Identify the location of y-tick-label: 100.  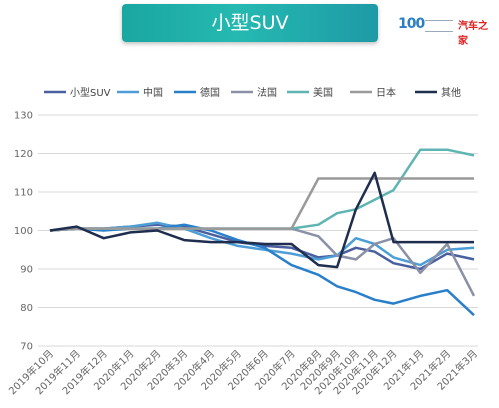
(23, 231).